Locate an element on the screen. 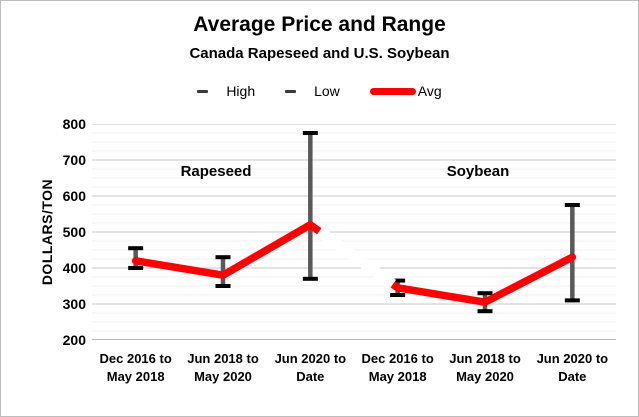  low-dash-icon is located at coordinates (291, 91).